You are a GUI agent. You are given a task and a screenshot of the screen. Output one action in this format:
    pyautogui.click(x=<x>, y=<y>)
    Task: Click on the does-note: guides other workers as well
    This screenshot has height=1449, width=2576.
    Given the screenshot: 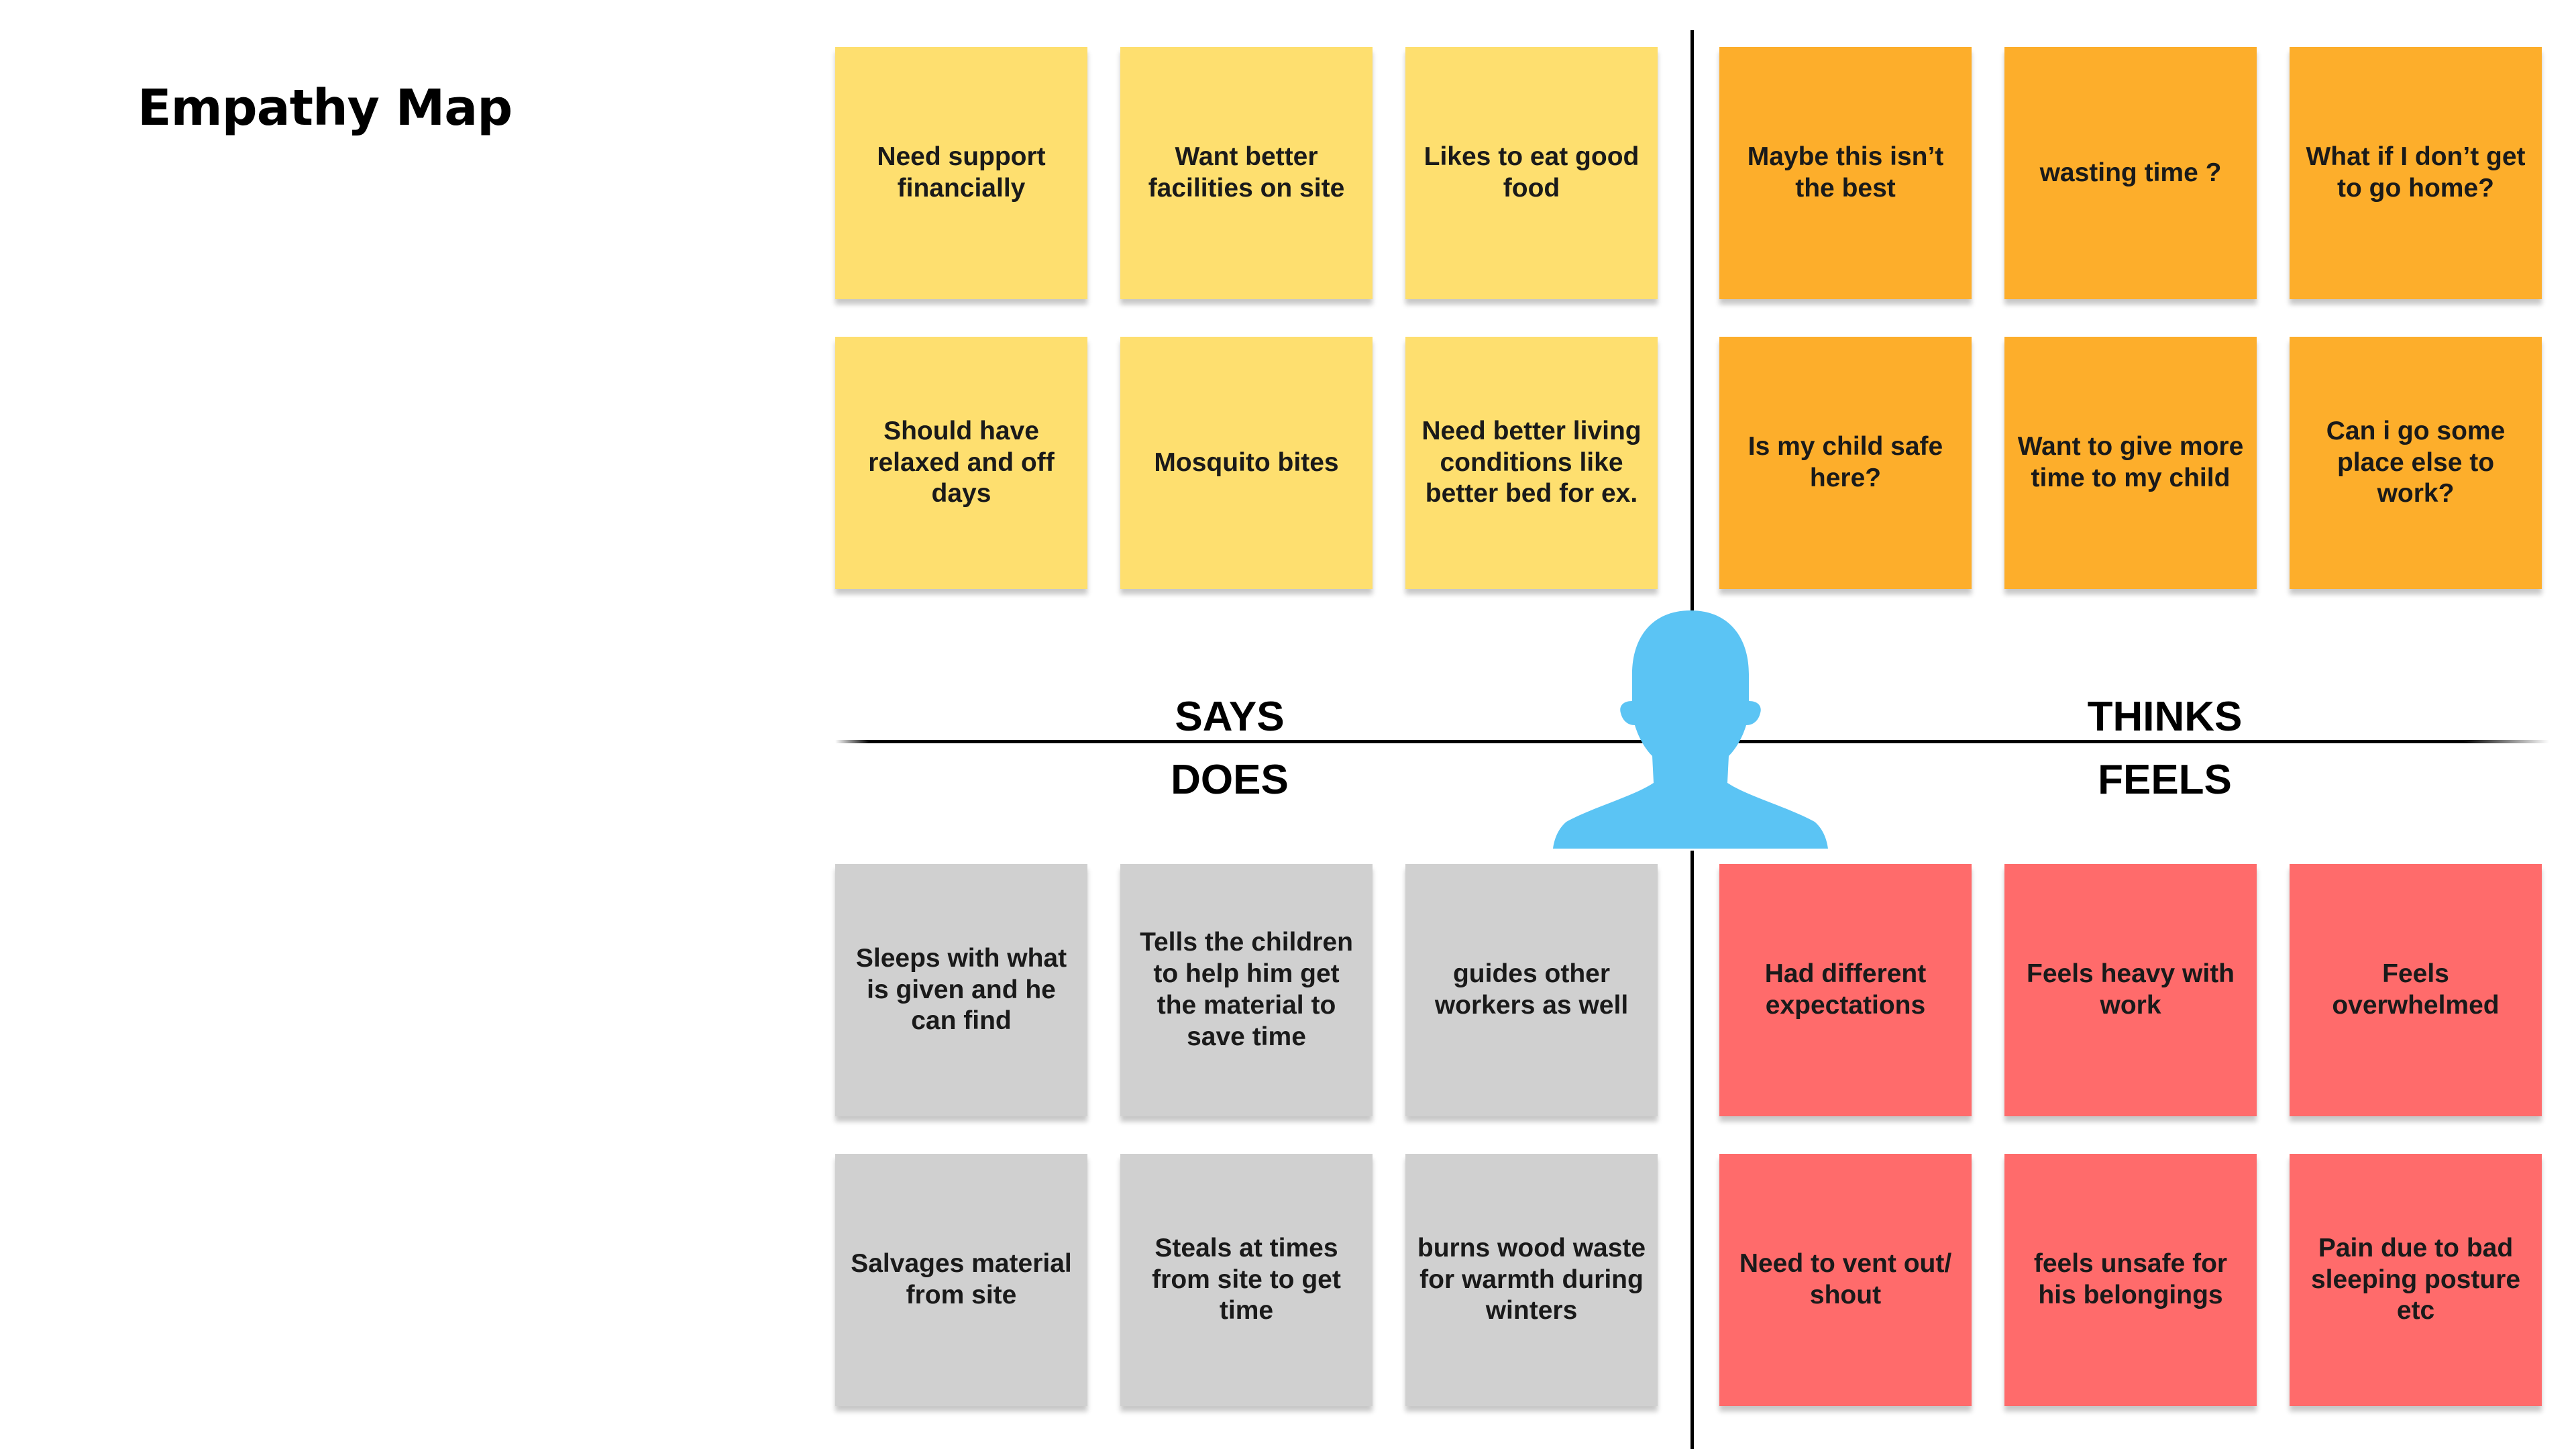 What is the action you would take?
    pyautogui.click(x=1531, y=990)
    